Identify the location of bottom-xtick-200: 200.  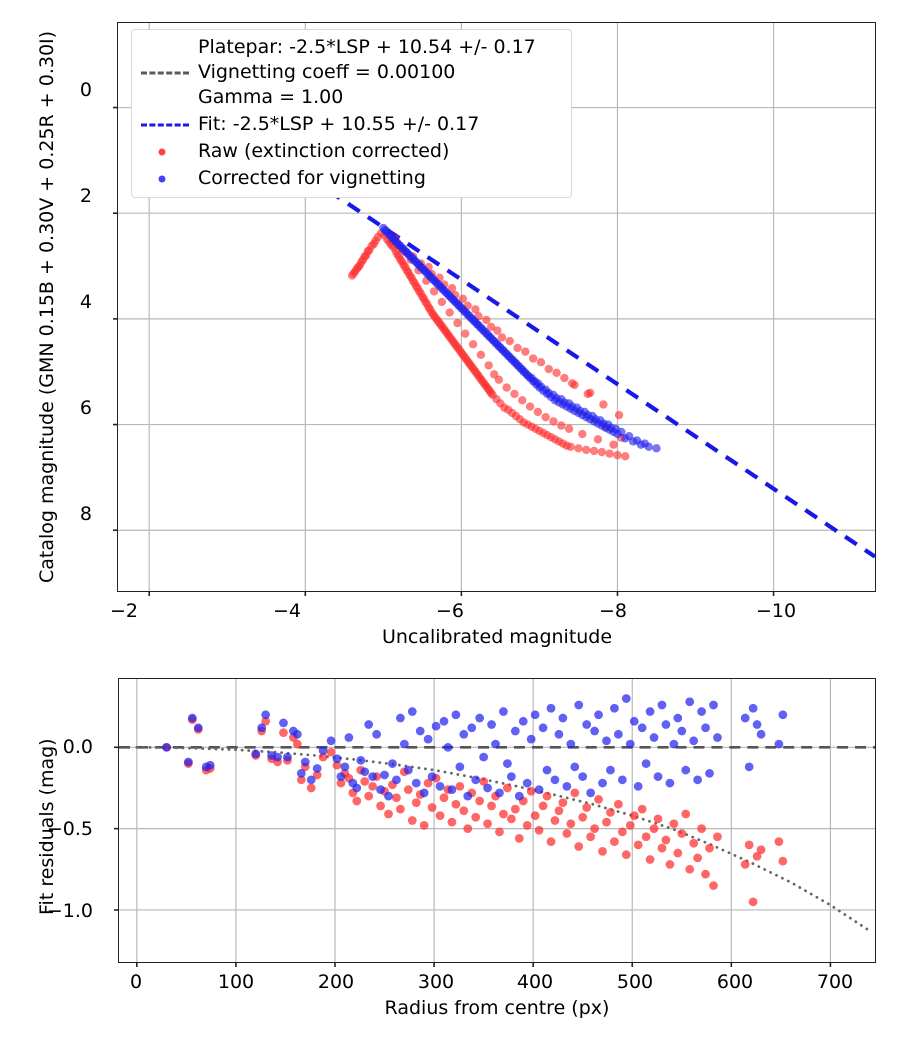
(336, 982).